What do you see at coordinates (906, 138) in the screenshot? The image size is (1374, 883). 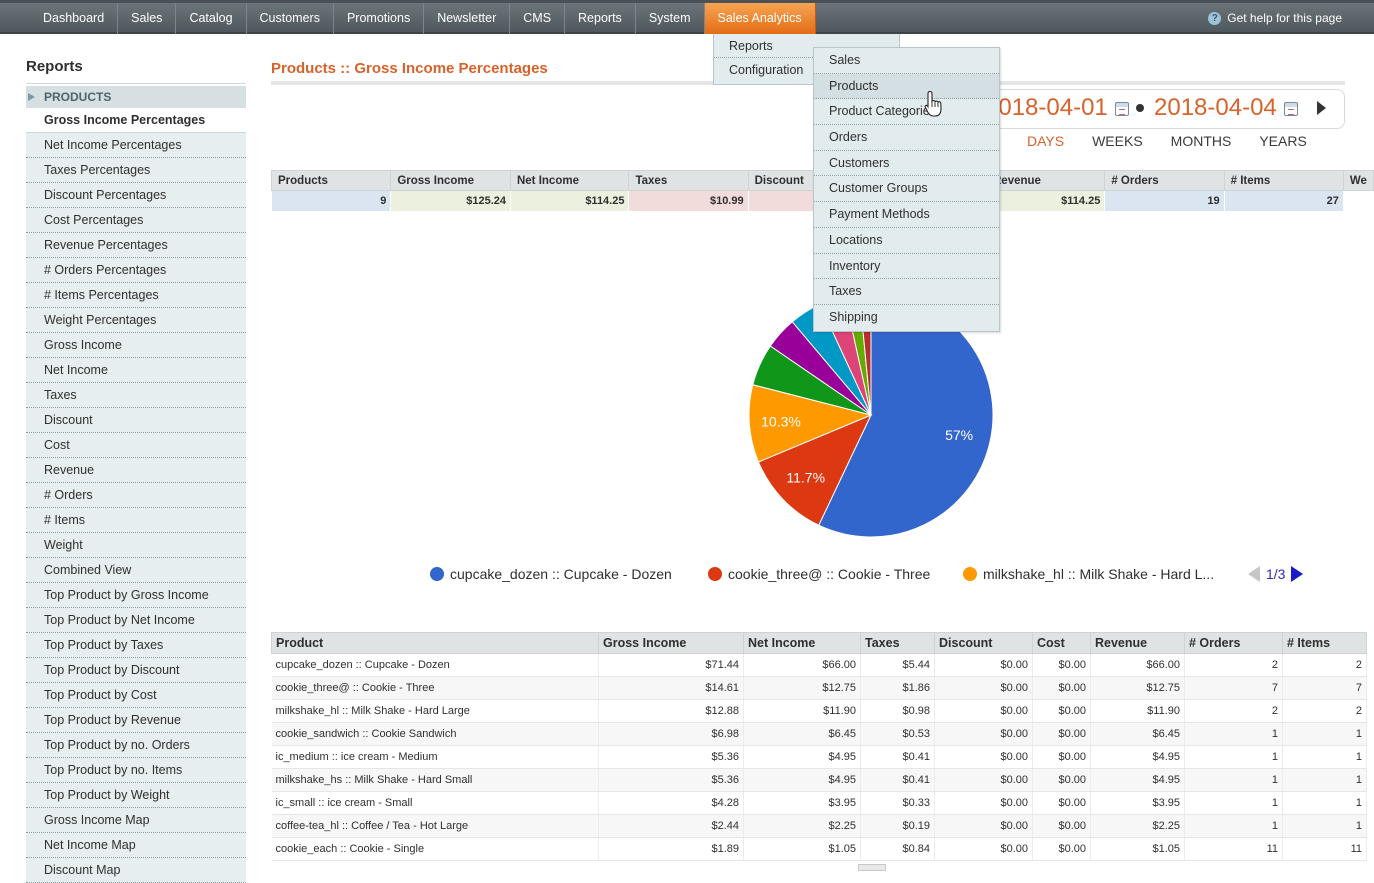 I see `submenu-item: Orders` at bounding box center [906, 138].